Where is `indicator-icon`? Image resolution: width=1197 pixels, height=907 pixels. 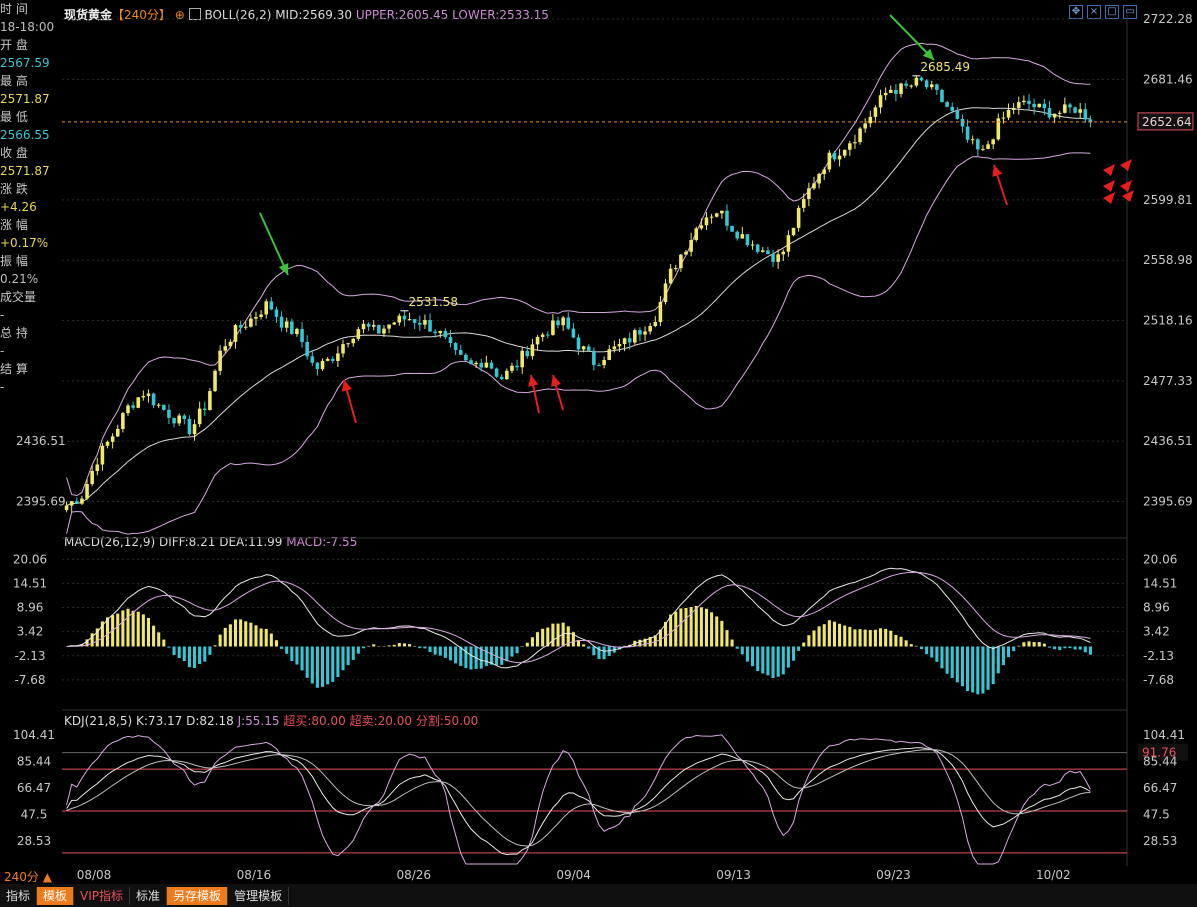 indicator-icon is located at coordinates (194, 14).